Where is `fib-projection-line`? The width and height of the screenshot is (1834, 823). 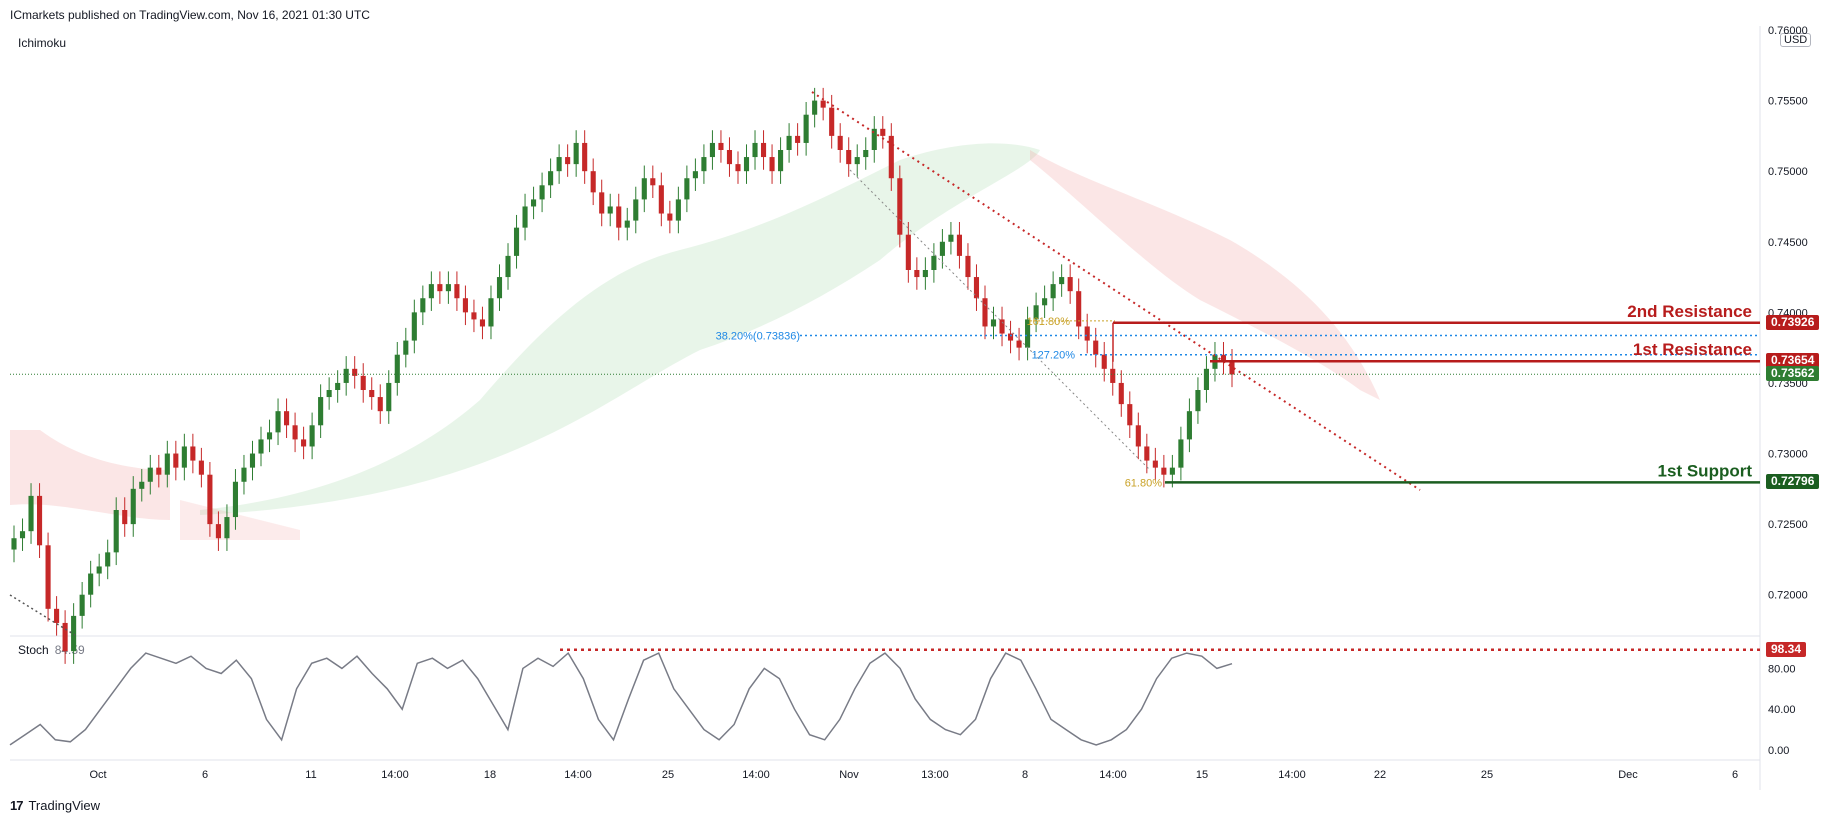 fib-projection-line is located at coordinates (1000, 320).